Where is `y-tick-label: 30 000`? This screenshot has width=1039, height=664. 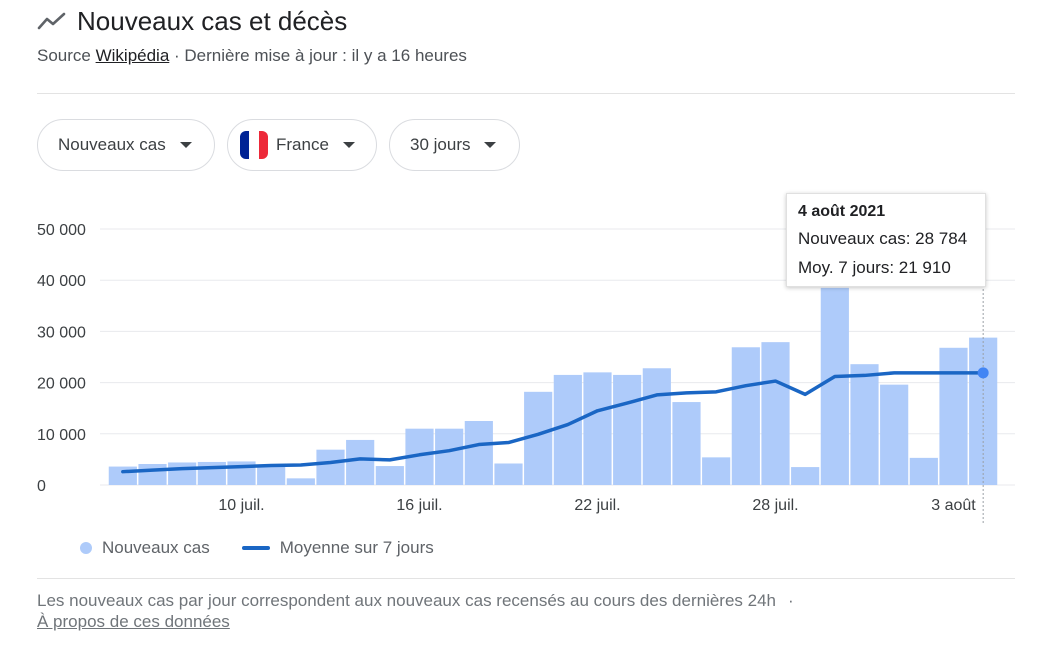 y-tick-label: 30 000 is located at coordinates (61, 332).